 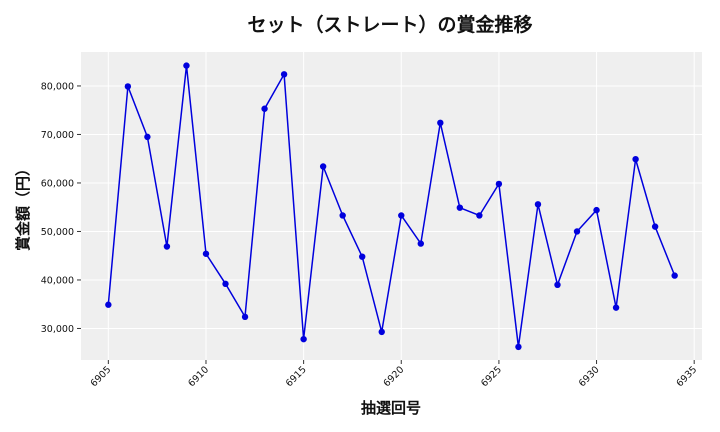 What do you see at coordinates (491, 376) in the screenshot?
I see `x-tick-label: 6925` at bounding box center [491, 376].